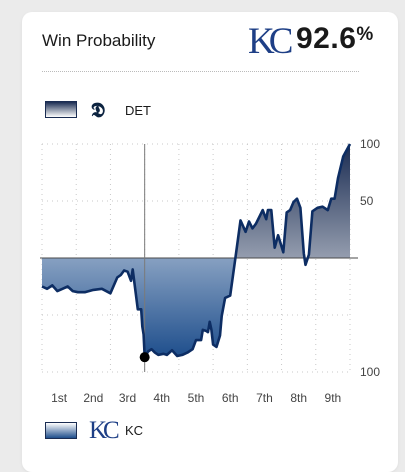 The height and width of the screenshot is (472, 405). I want to click on x-tick-label: 2nd, so click(93, 398).